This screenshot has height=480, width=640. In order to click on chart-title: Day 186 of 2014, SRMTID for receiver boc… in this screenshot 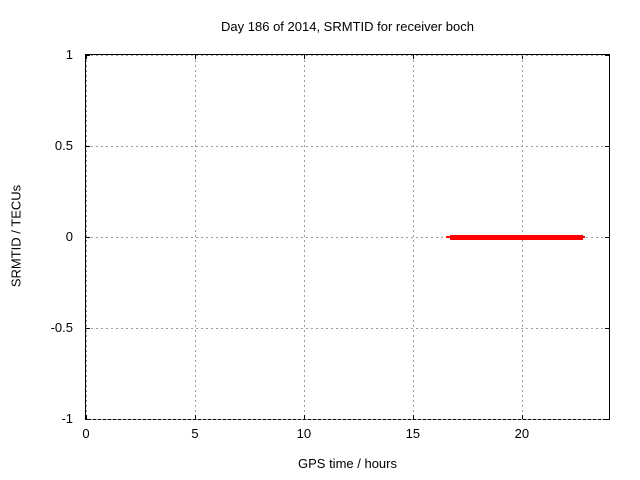, I will do `click(347, 26)`.